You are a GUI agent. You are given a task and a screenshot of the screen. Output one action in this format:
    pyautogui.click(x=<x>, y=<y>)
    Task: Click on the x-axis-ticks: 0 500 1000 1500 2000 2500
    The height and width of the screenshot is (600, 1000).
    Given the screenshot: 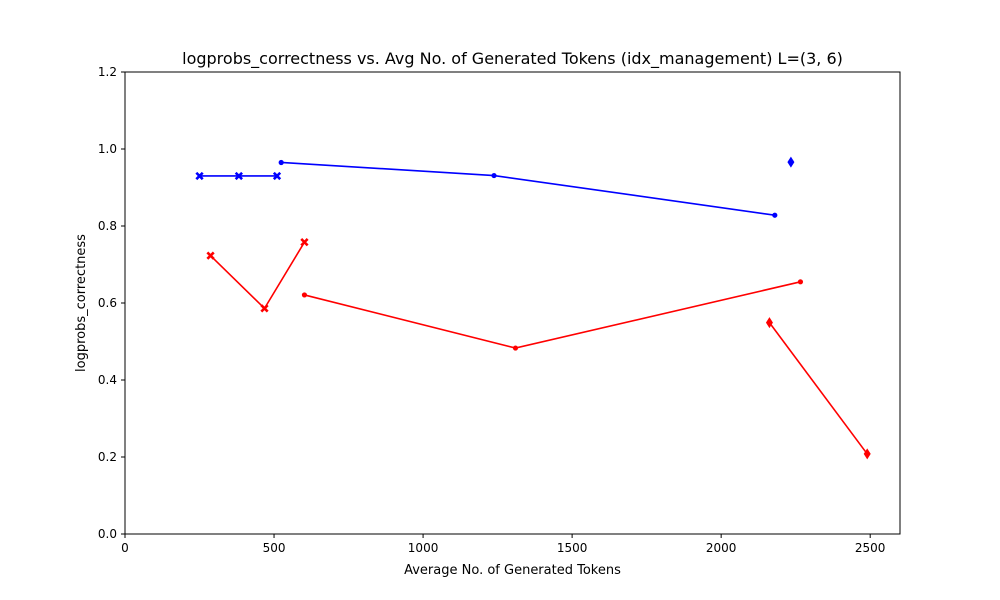 What is the action you would take?
    pyautogui.click(x=503, y=544)
    